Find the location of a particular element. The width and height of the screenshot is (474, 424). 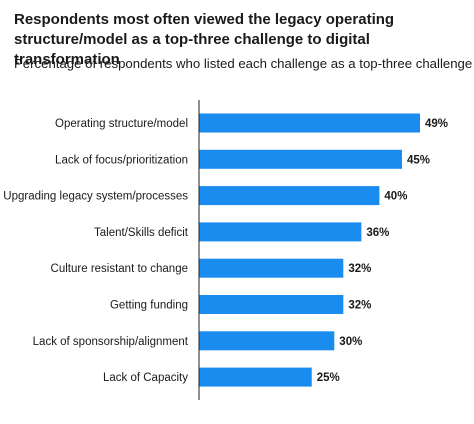

value-label: 45% is located at coordinates (418, 160).